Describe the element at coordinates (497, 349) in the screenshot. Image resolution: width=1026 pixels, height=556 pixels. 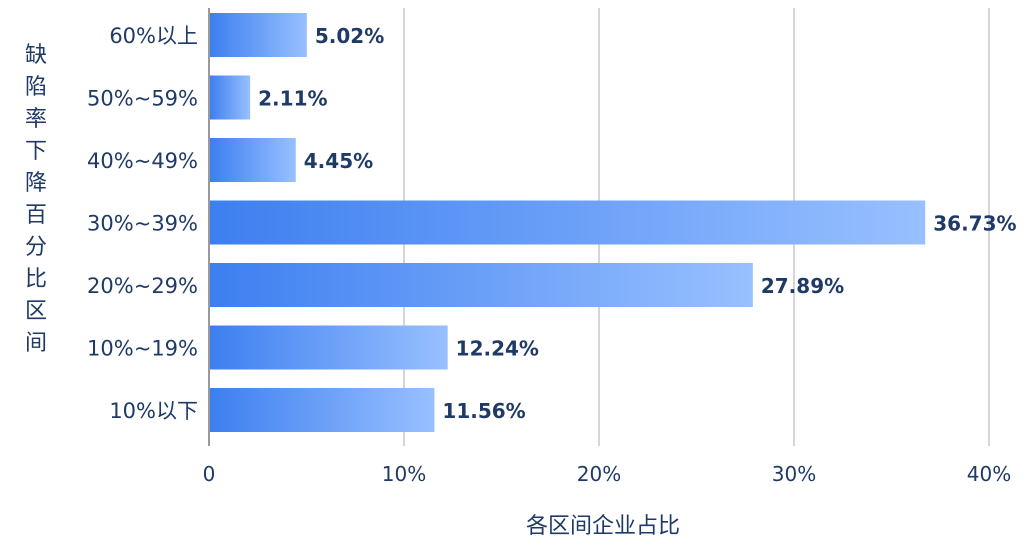
I see `data-label: 12.24%` at that location.